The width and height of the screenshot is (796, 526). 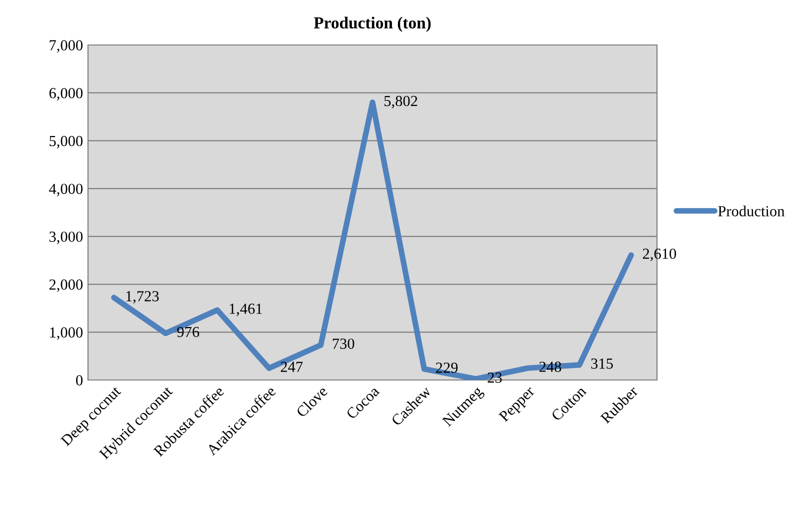 I want to click on y-tick-label: 0, so click(x=79, y=380).